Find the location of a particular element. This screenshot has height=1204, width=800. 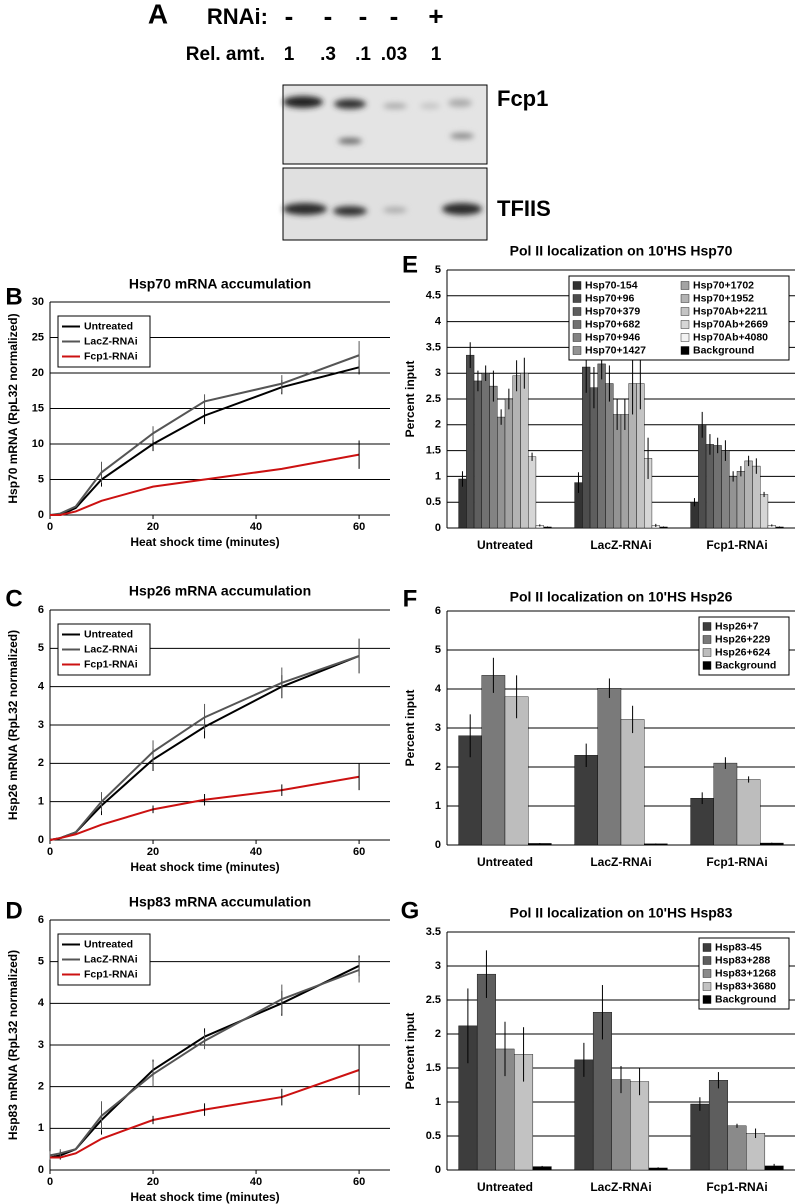

legend-label: Hsp70-154 is located at coordinates (611, 285).